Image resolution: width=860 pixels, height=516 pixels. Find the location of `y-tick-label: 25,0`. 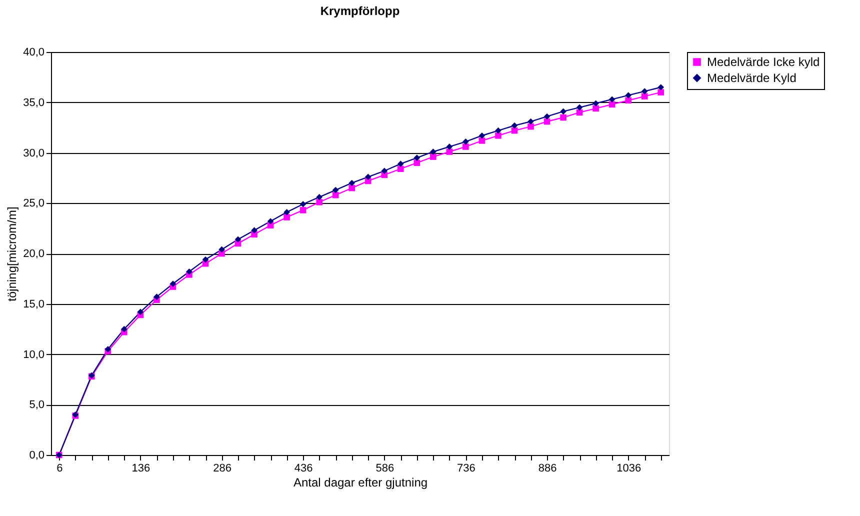

y-tick-label: 25,0 is located at coordinates (33, 204).